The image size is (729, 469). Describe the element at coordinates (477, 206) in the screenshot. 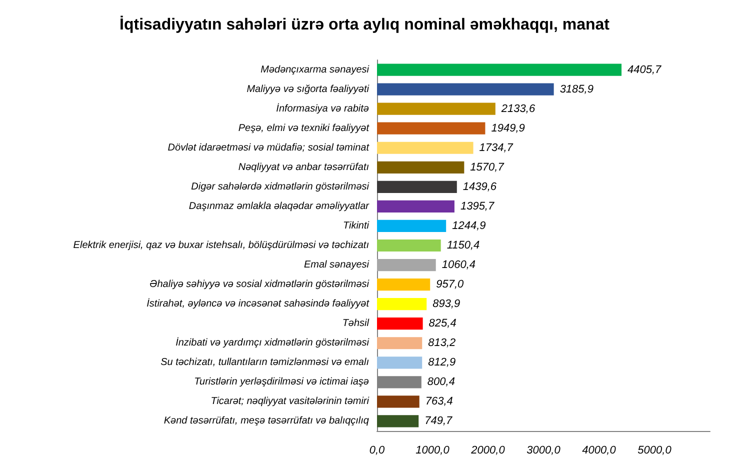

I see `data-label: 1395,7` at that location.